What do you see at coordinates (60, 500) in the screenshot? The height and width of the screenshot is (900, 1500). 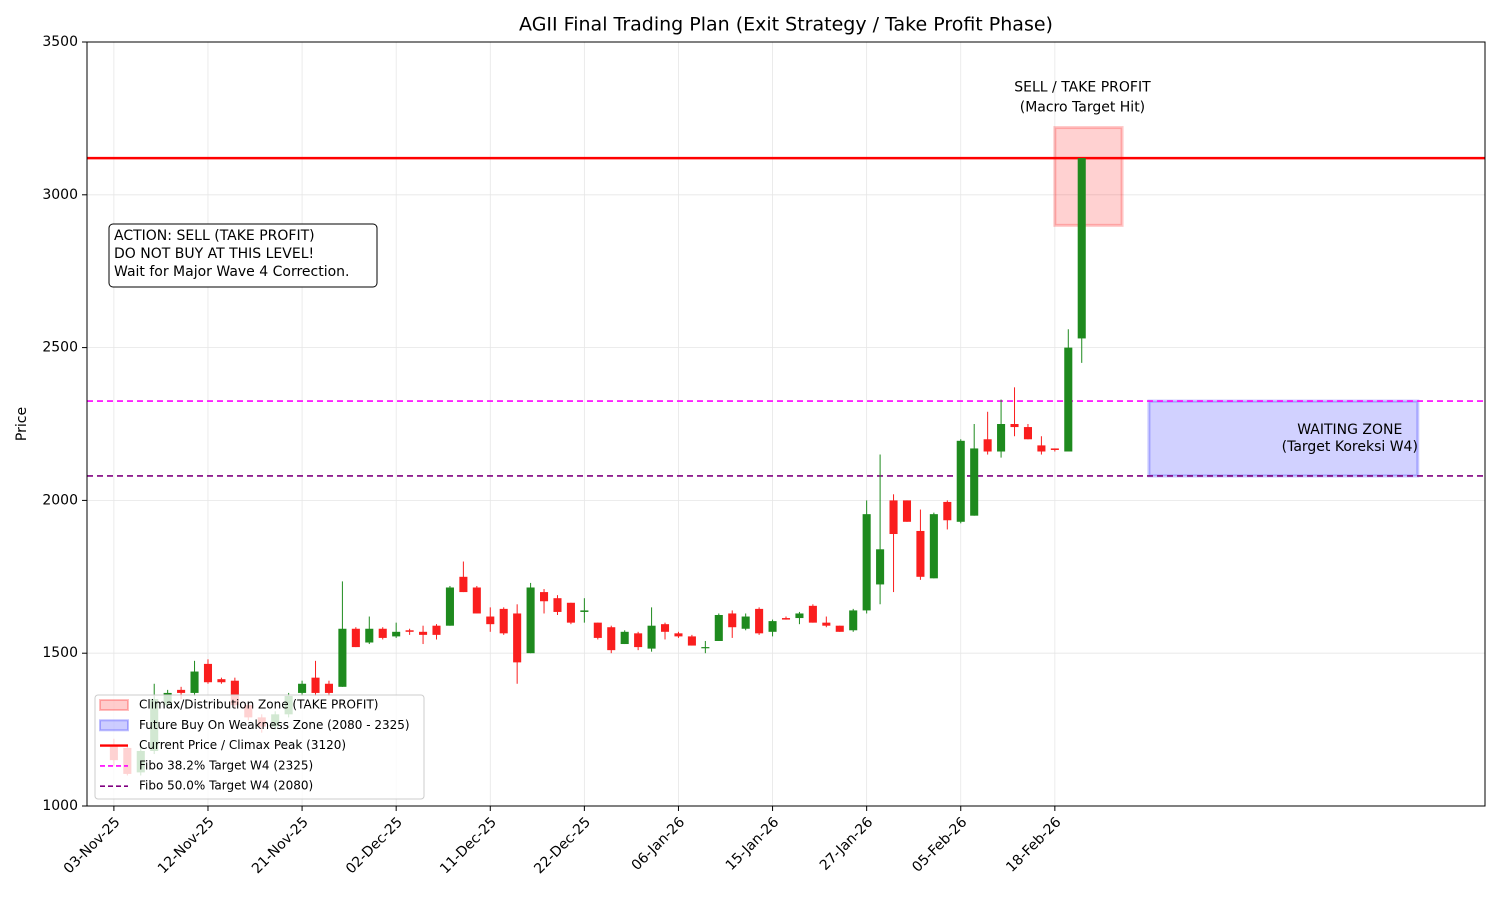 I see `y-tick-label: 2000` at bounding box center [60, 500].